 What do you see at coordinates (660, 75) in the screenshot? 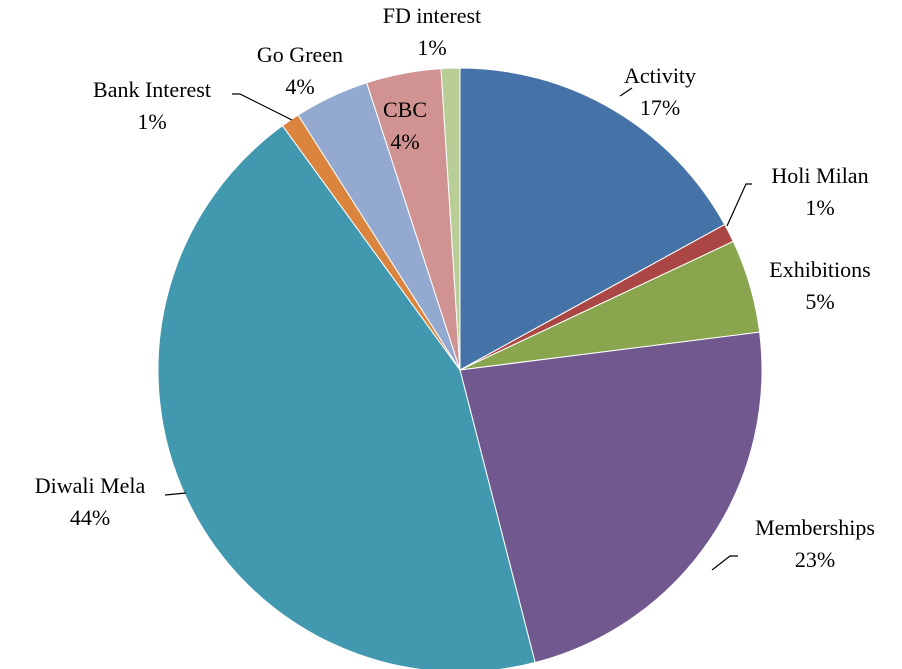
I see `slice-label: Activity` at bounding box center [660, 75].